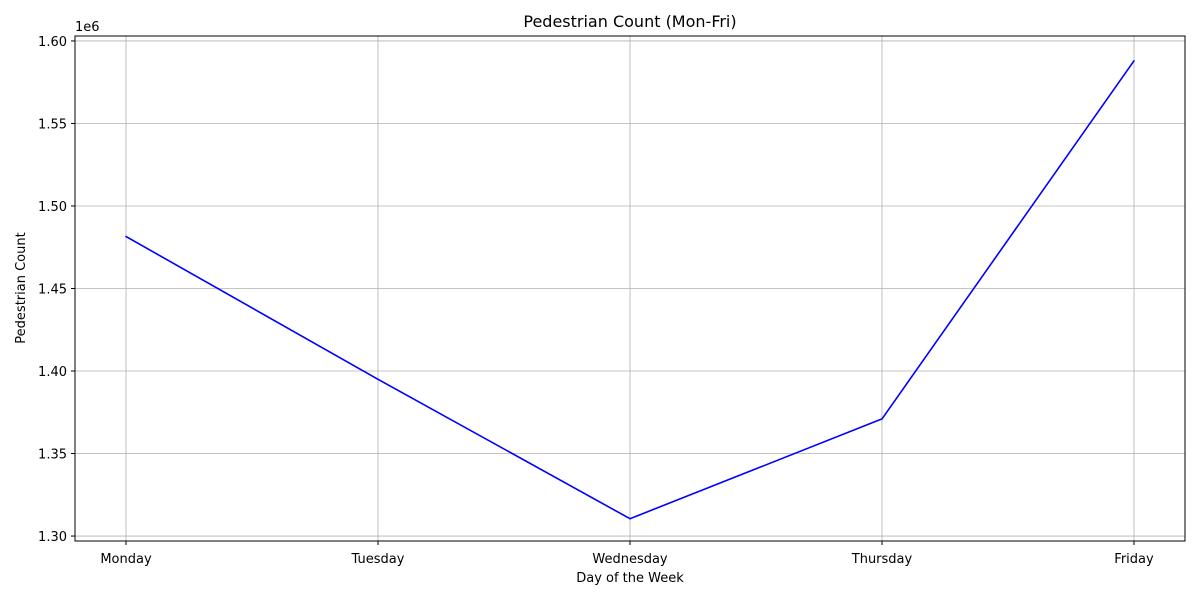 This screenshot has height=600, width=1200. What do you see at coordinates (630, 559) in the screenshot?
I see `x-tick-label: Wednesday` at bounding box center [630, 559].